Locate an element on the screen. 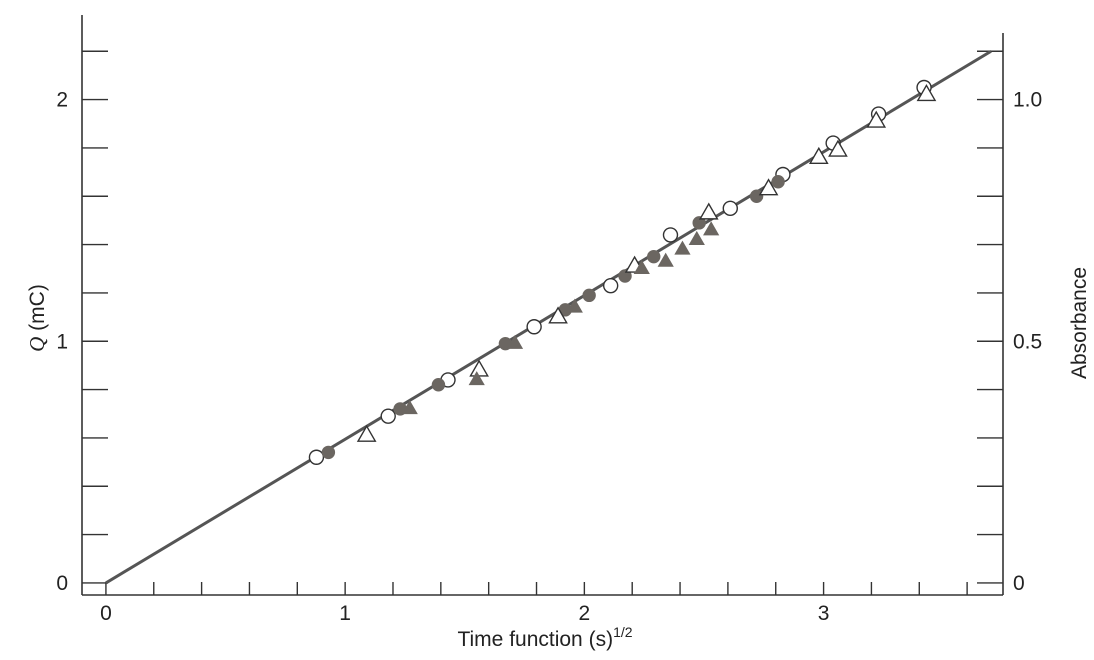 Image resolution: width=1094 pixels, height=660 pixels. y-left-axis-title: Q (mC) is located at coordinates (37, 318).